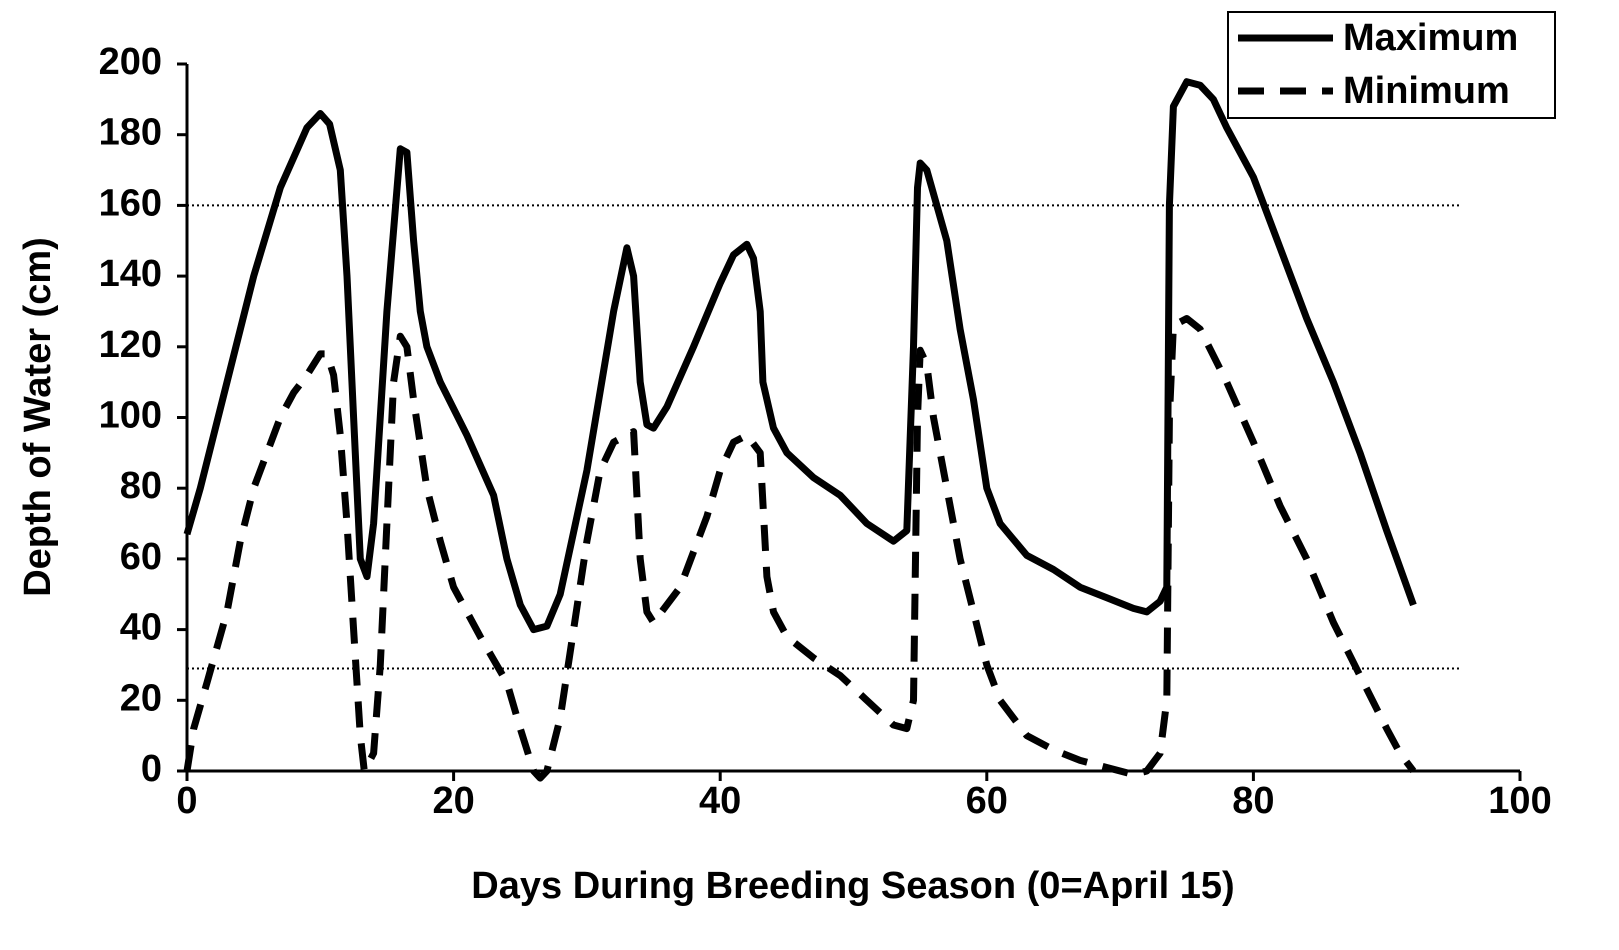 The image size is (1619, 950). I want to click on y-tick-label: 0, so click(151, 769).